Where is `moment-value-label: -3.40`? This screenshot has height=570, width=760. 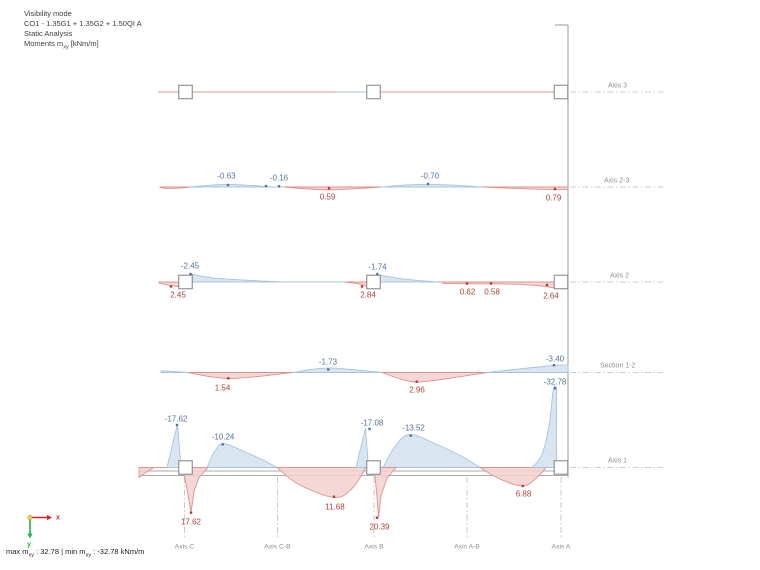 moment-value-label: -3.40 is located at coordinates (555, 359).